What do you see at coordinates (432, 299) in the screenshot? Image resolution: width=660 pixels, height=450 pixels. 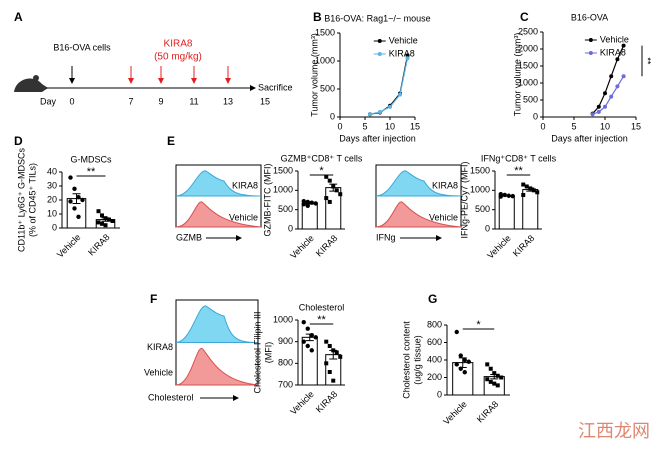 I see `panel-label: G` at bounding box center [432, 299].